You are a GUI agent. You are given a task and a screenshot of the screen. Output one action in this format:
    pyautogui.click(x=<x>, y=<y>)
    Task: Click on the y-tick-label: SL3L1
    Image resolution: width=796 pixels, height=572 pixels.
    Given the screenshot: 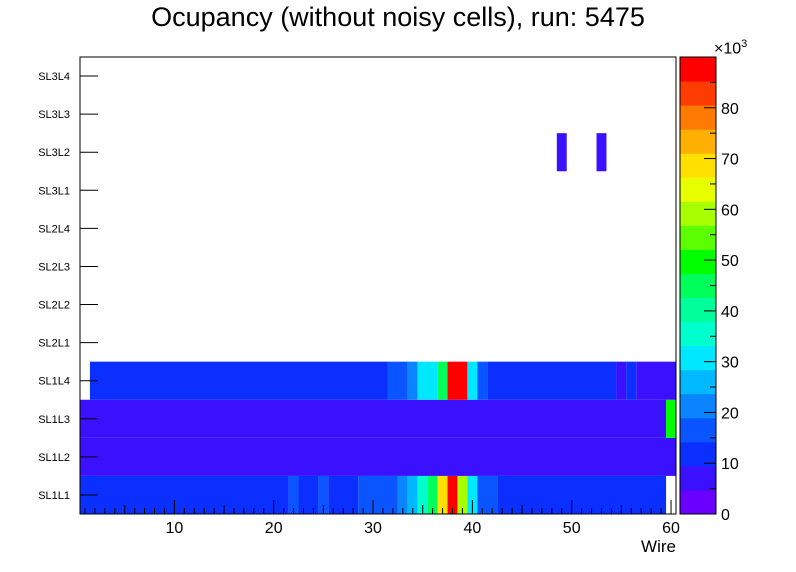 What is the action you would take?
    pyautogui.click(x=54, y=191)
    